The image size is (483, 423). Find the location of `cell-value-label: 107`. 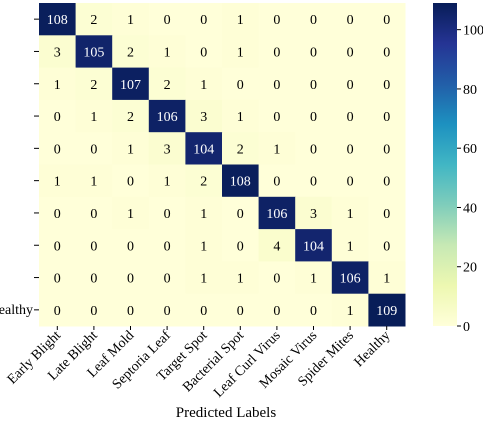

cell-value-label: 107 is located at coordinates (130, 85).